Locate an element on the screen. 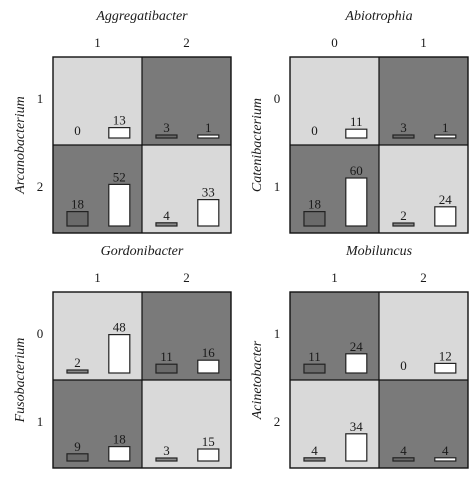  column-tick-label: 0 is located at coordinates (334, 42).